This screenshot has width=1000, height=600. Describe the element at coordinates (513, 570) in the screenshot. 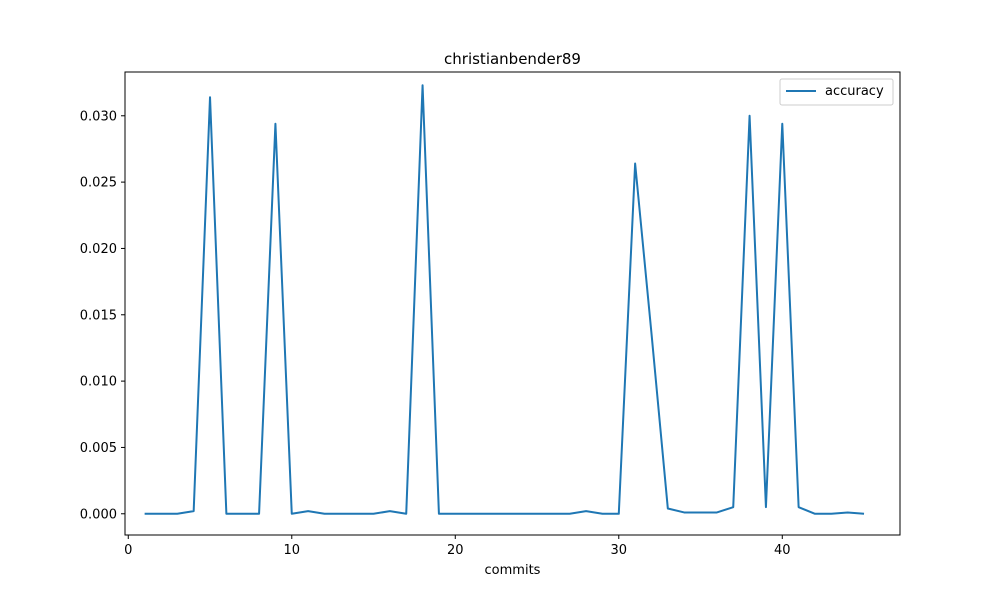

I see `x-axis-label: commits` at that location.